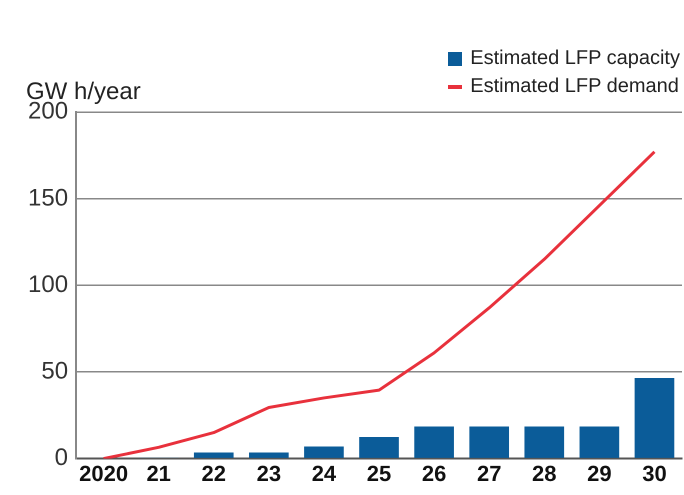  Describe the element at coordinates (158, 473) in the screenshot. I see `x-tick-label: 21` at that location.